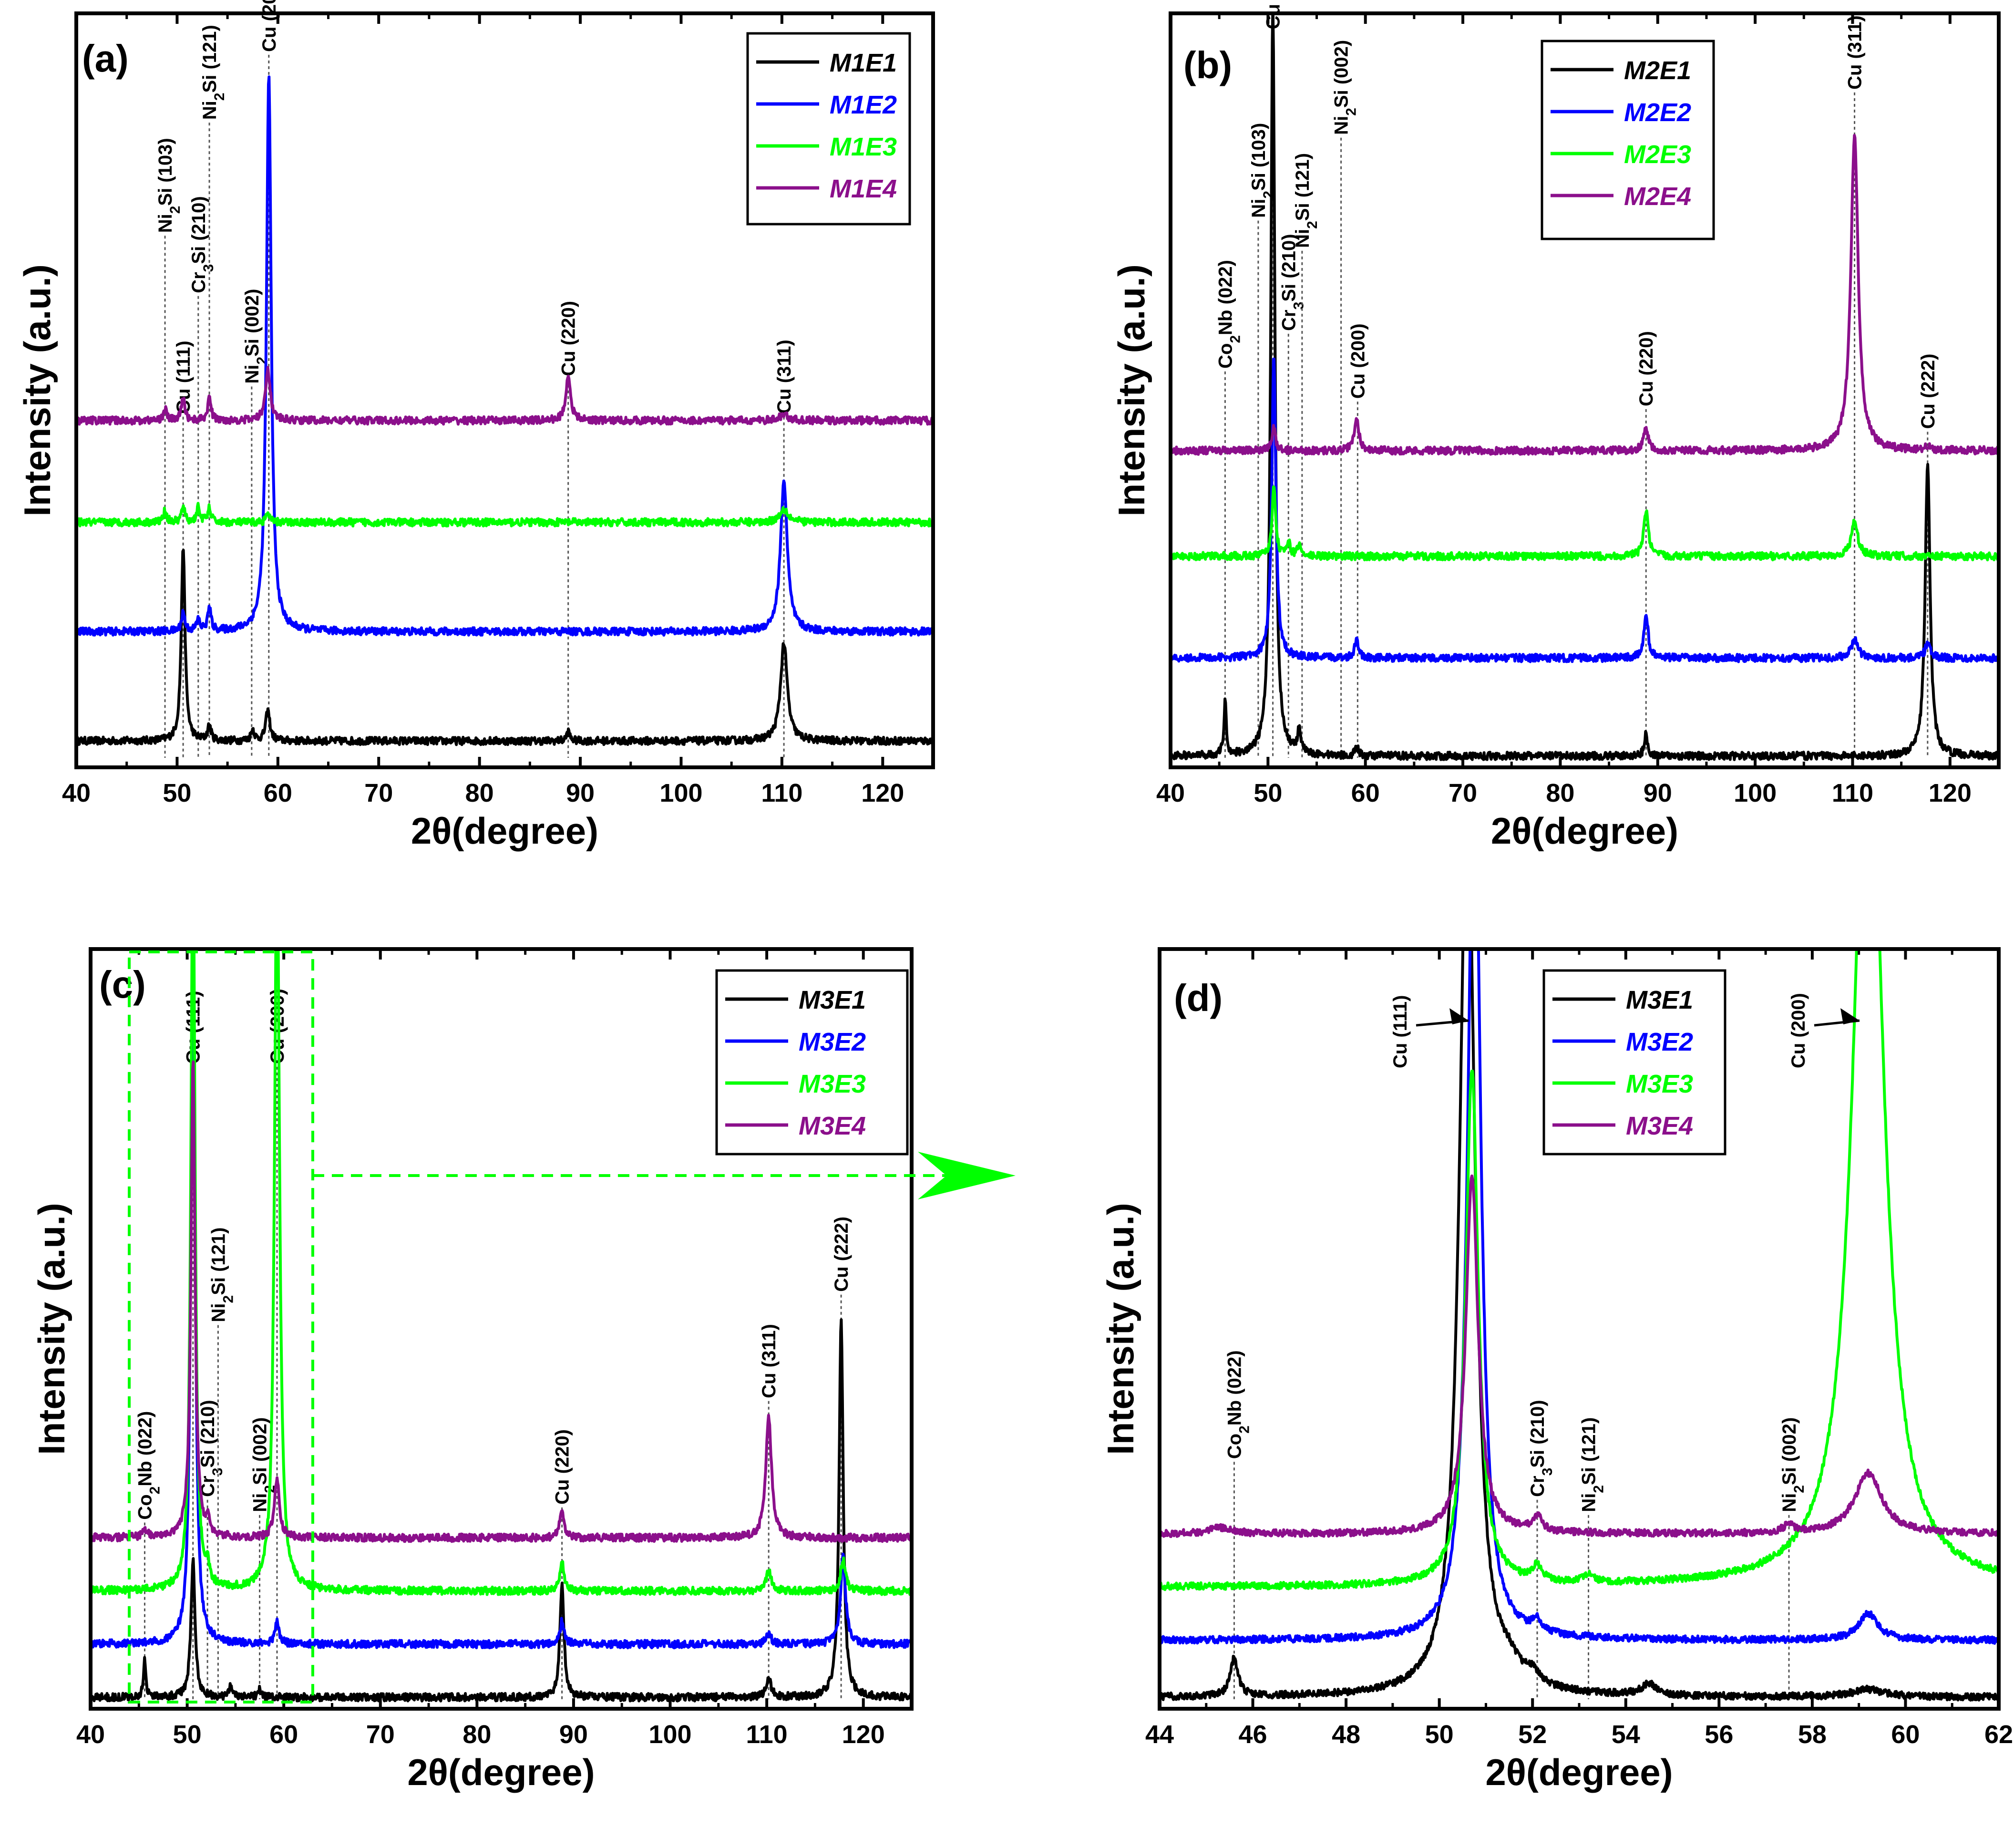  I want to click on peak-label: Ni2Si (002), so click(1793, 1464).